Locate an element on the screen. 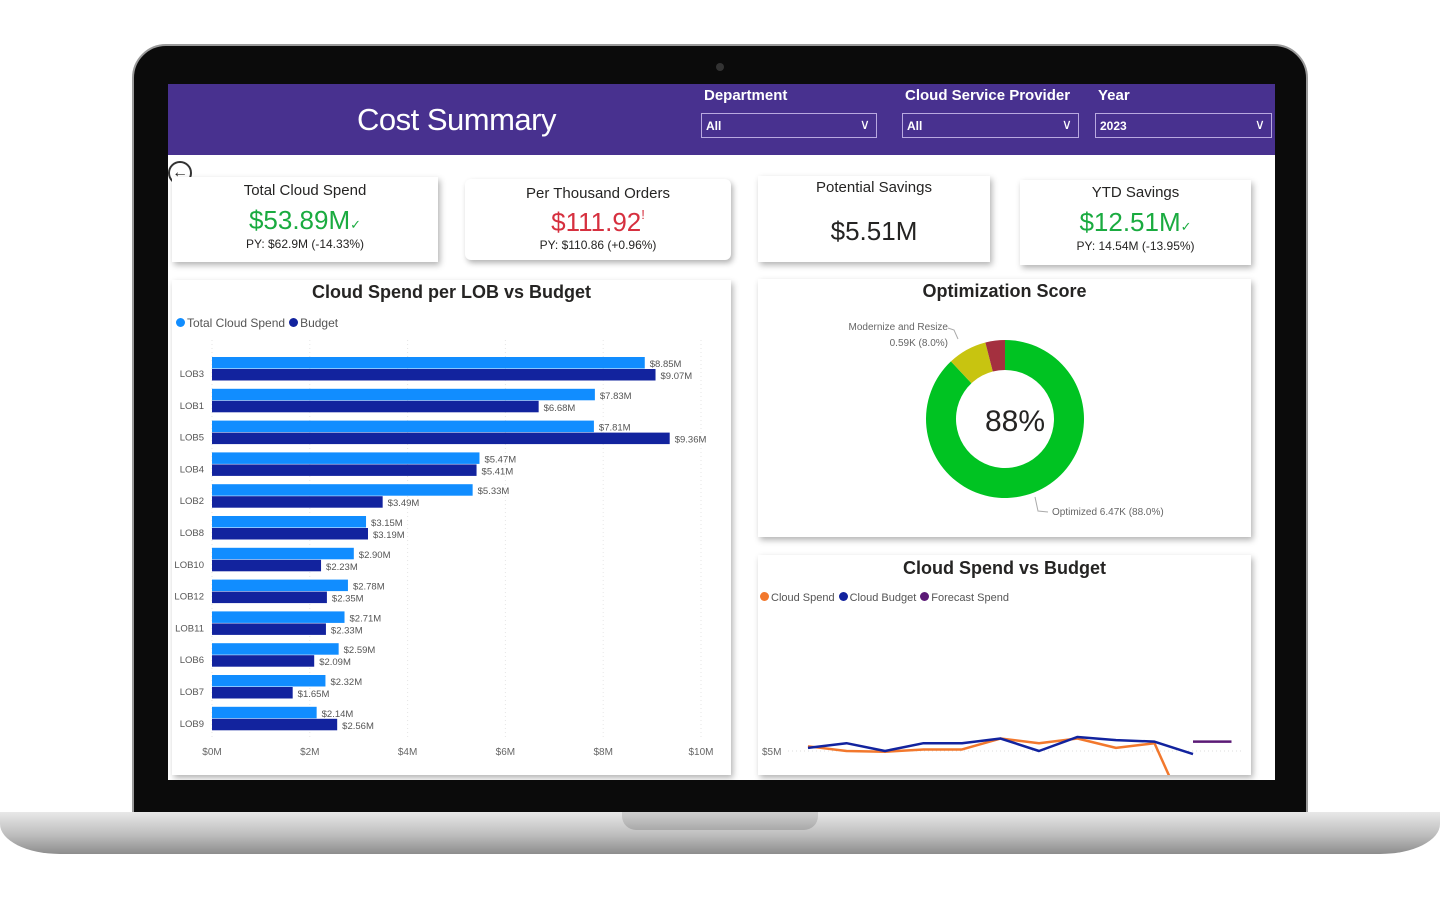 This screenshot has width=1440, height=900. bar-data-label: $8.85M is located at coordinates (666, 364).